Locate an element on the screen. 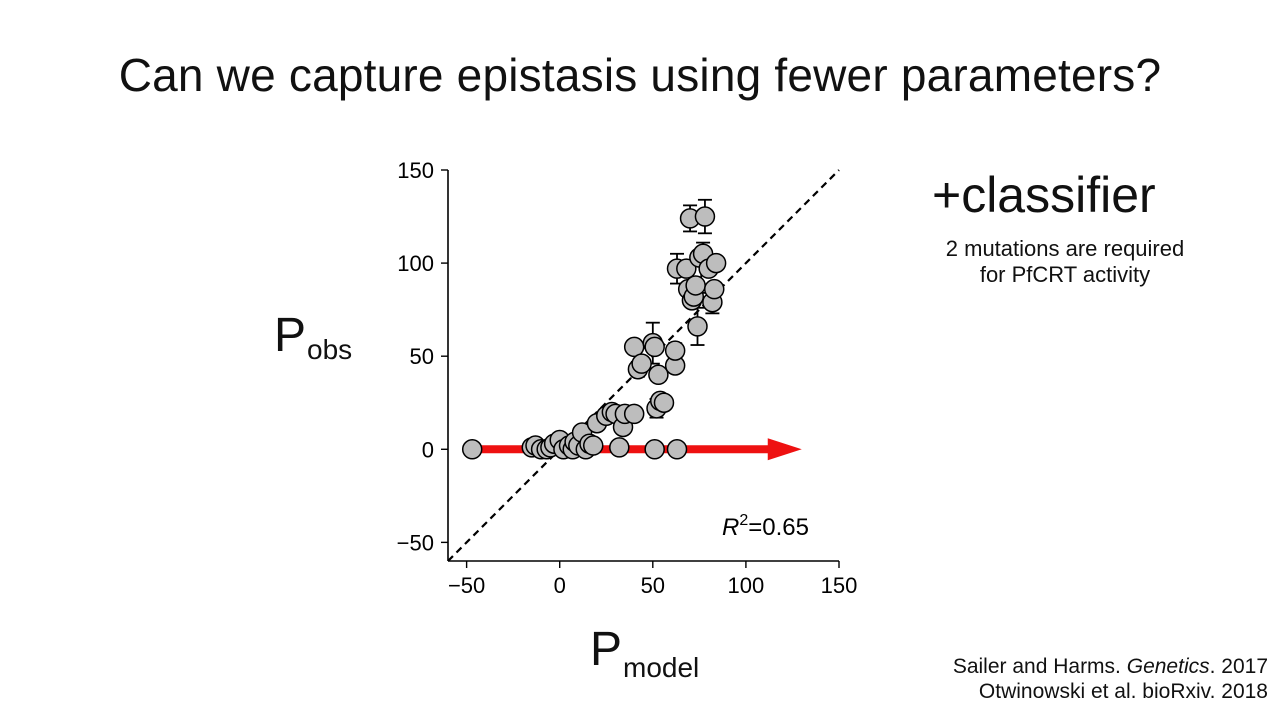  x-axis-label-sub: model is located at coordinates (661, 667).